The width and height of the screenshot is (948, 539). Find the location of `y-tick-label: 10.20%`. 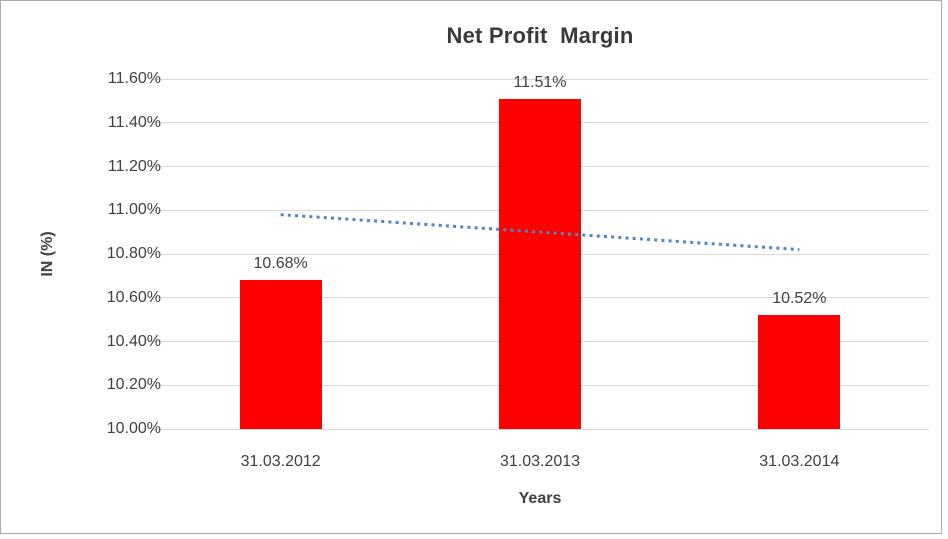

y-tick-label: 10.20% is located at coordinates (133, 385).